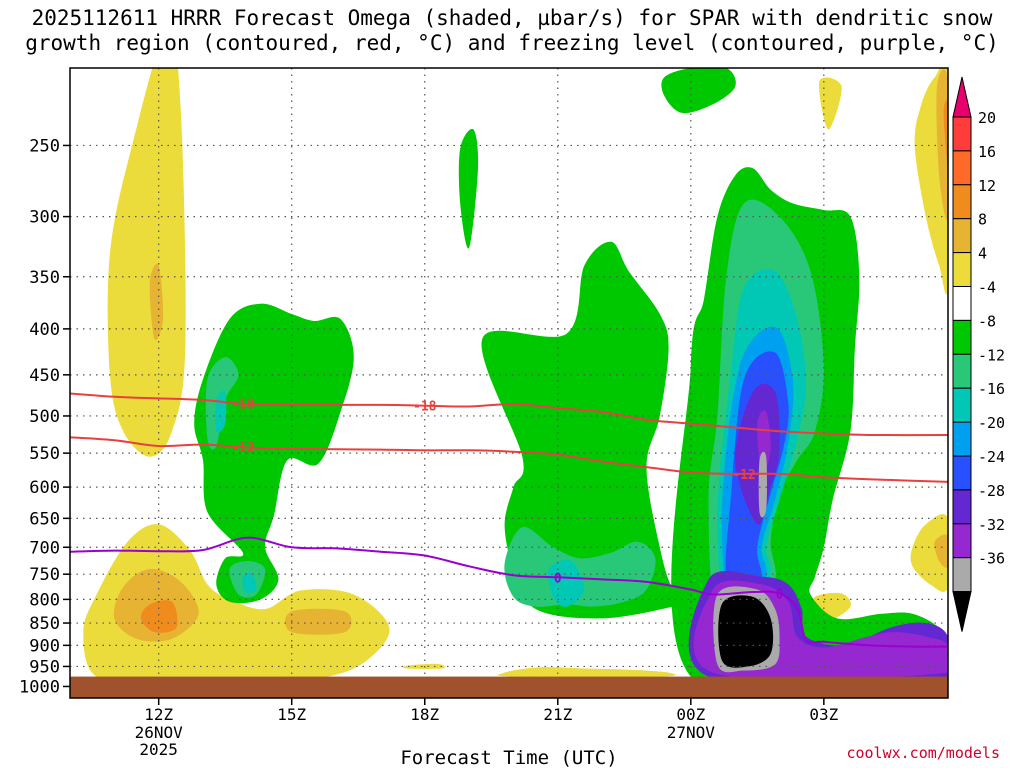 Image resolution: width=1024 pixels, height=768 pixels. I want to click on colorbar-tick-label: -20, so click(991, 423).